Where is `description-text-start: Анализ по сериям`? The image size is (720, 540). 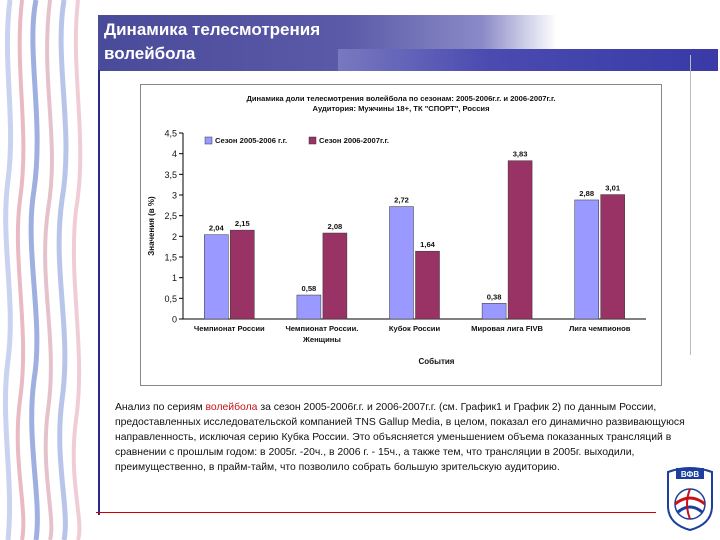
description-text-start: Анализ по сериям is located at coordinates (160, 407).